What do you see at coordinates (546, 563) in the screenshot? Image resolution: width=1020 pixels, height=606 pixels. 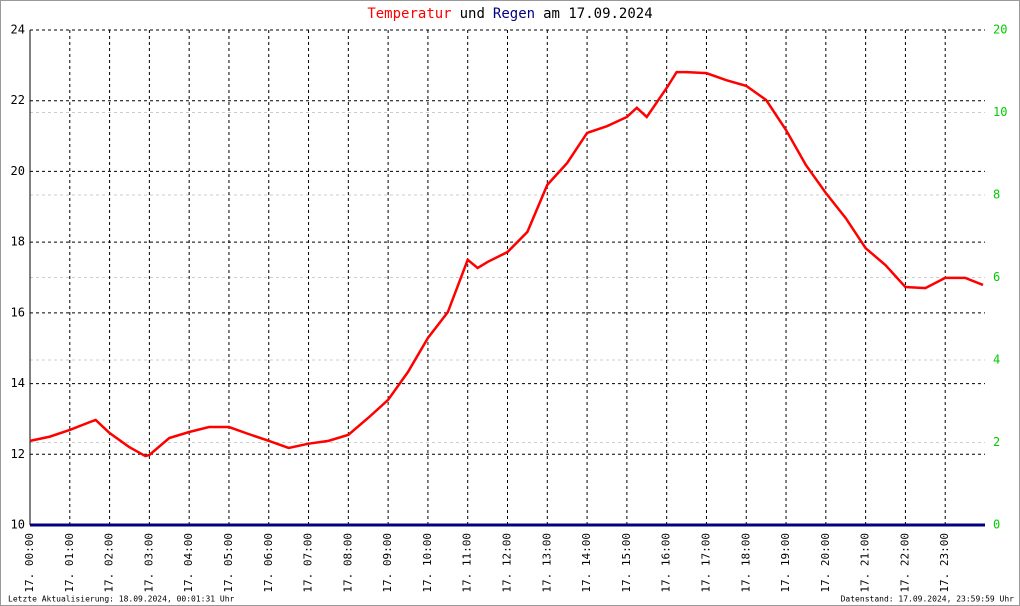 I see `x-tick-label: 17. 13:00` at bounding box center [546, 563].